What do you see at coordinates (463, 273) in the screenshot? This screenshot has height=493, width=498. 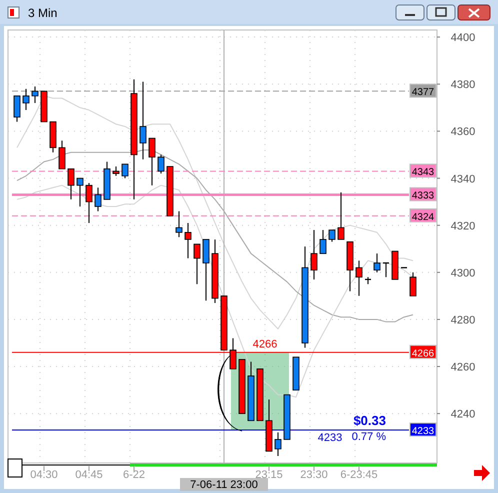 I see `y-tick-label: 4300` at bounding box center [463, 273].